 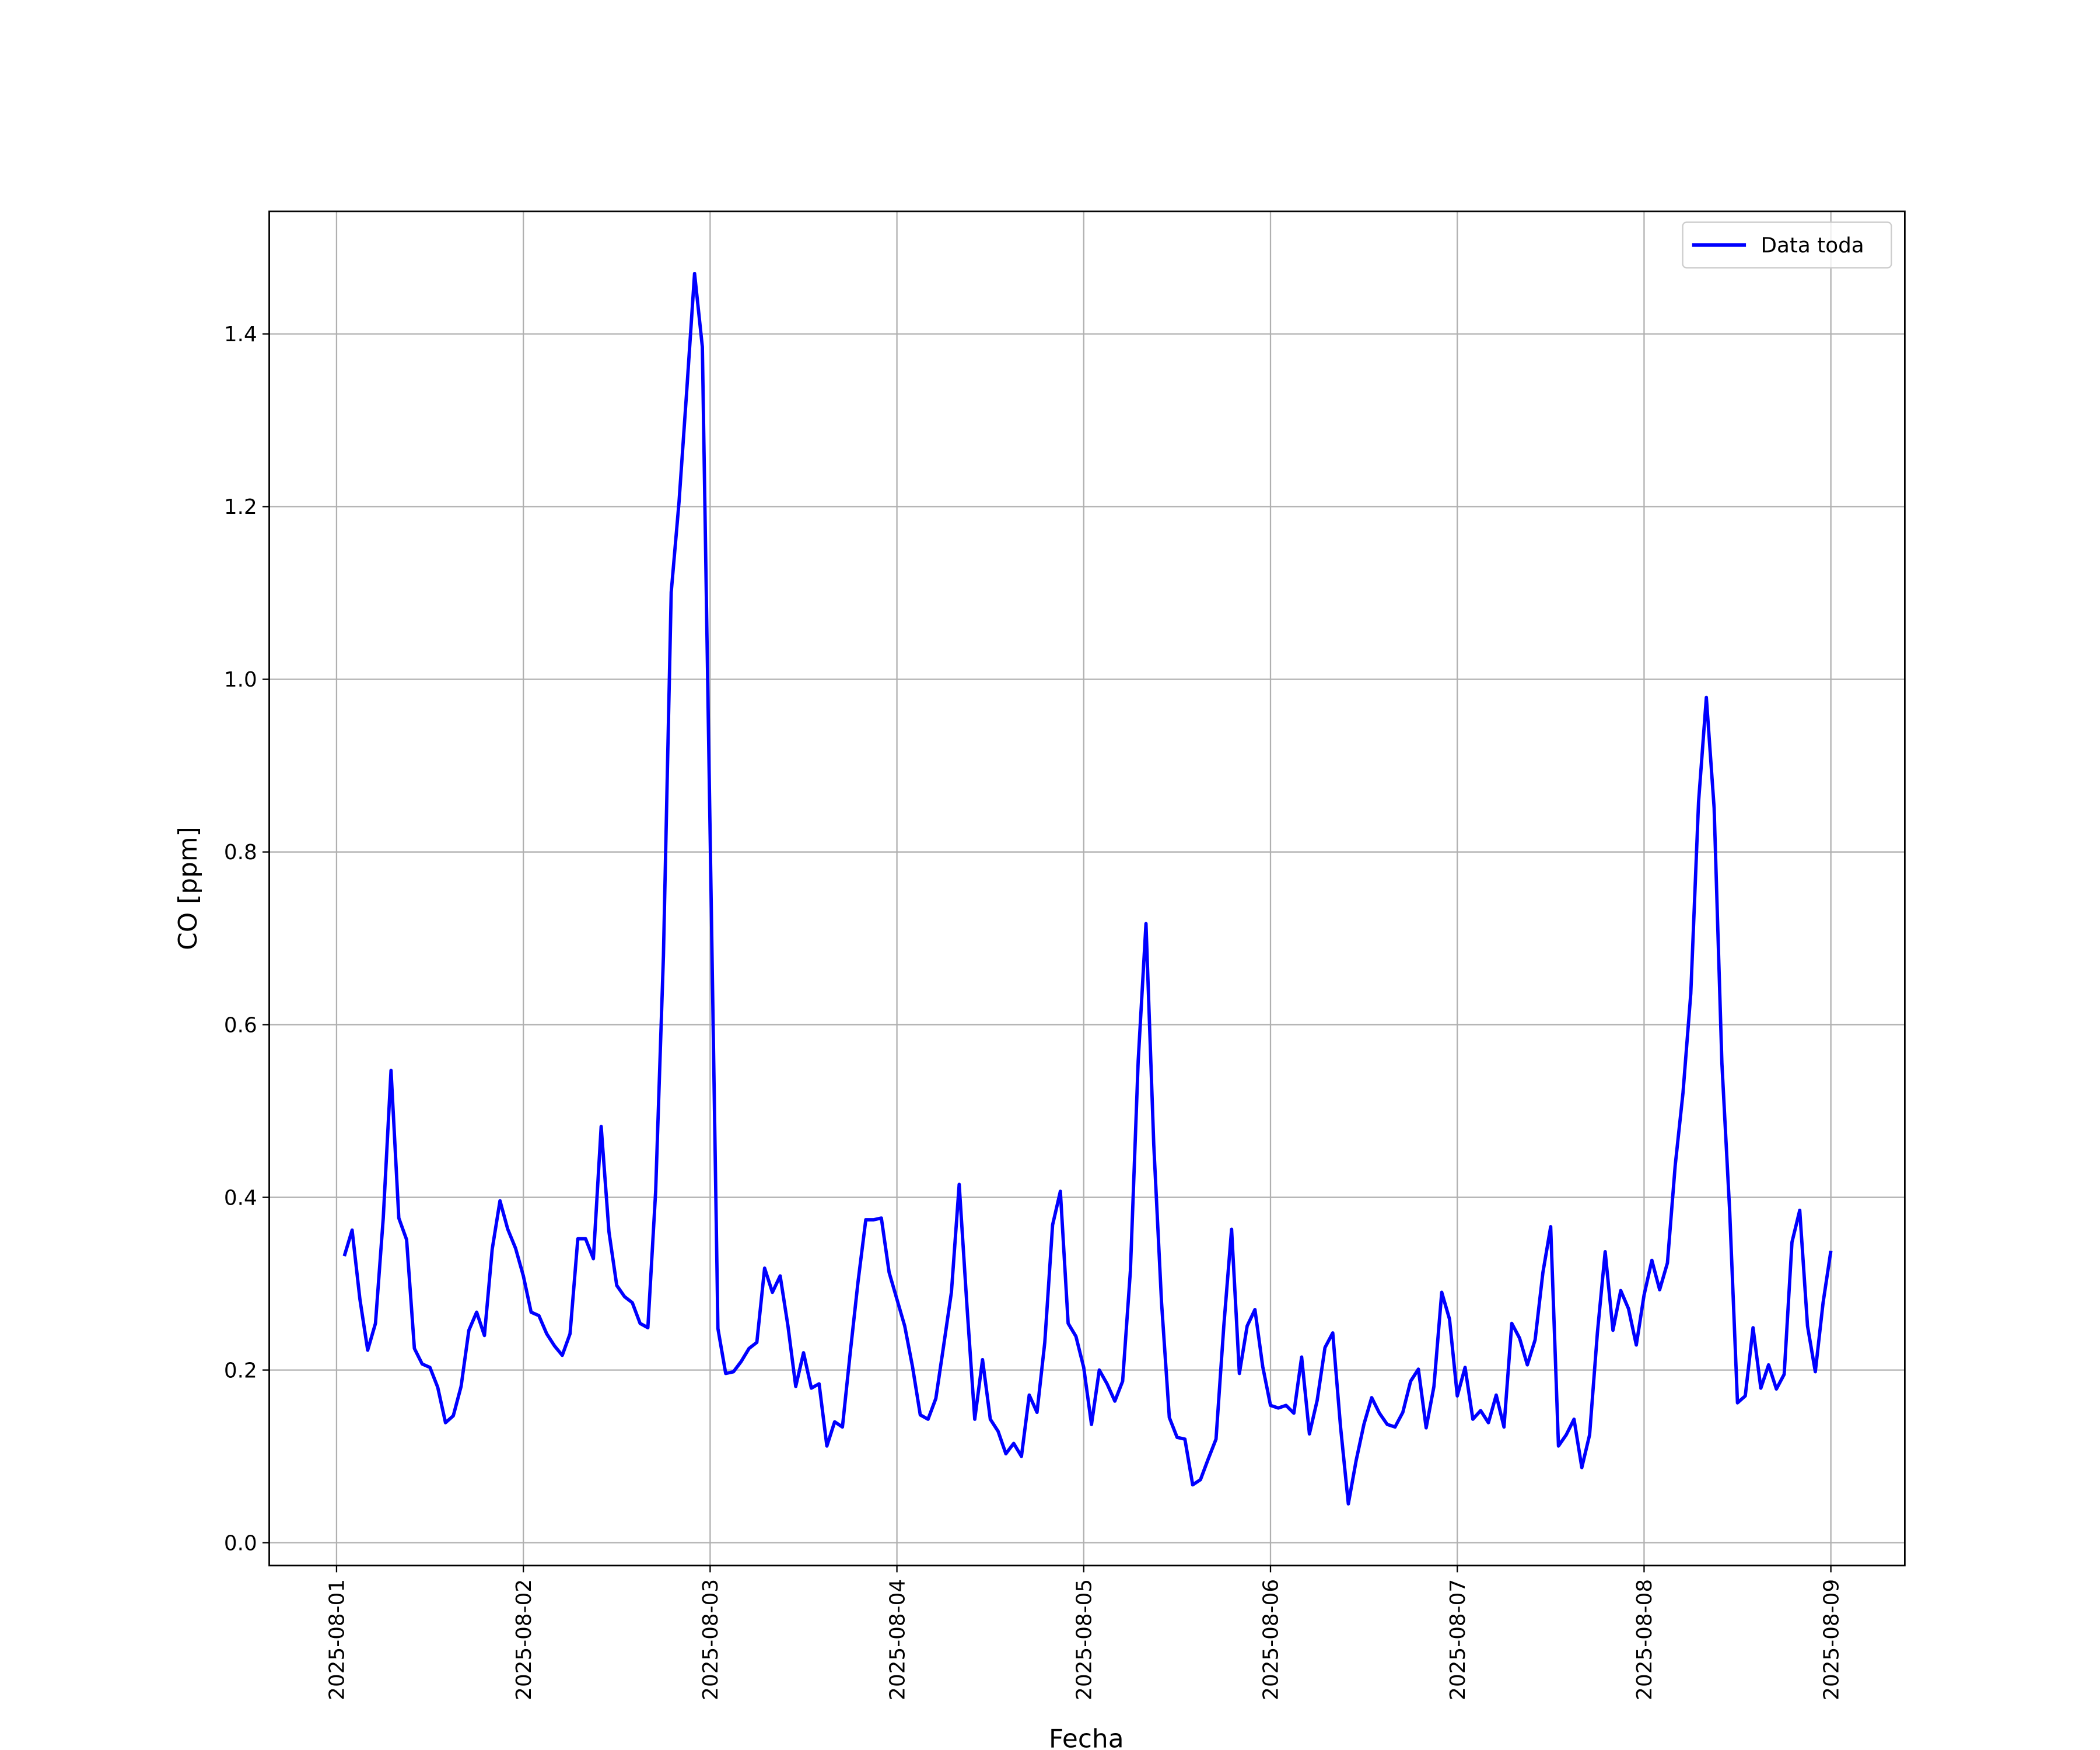 I want to click on x-tick-label: 2025-08-01, so click(x=337, y=1639).